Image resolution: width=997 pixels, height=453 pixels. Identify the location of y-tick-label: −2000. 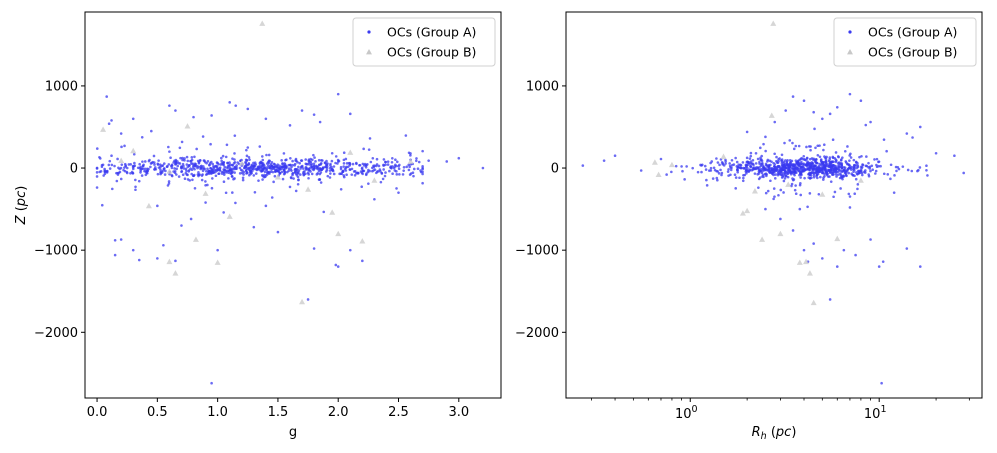
(537, 333).